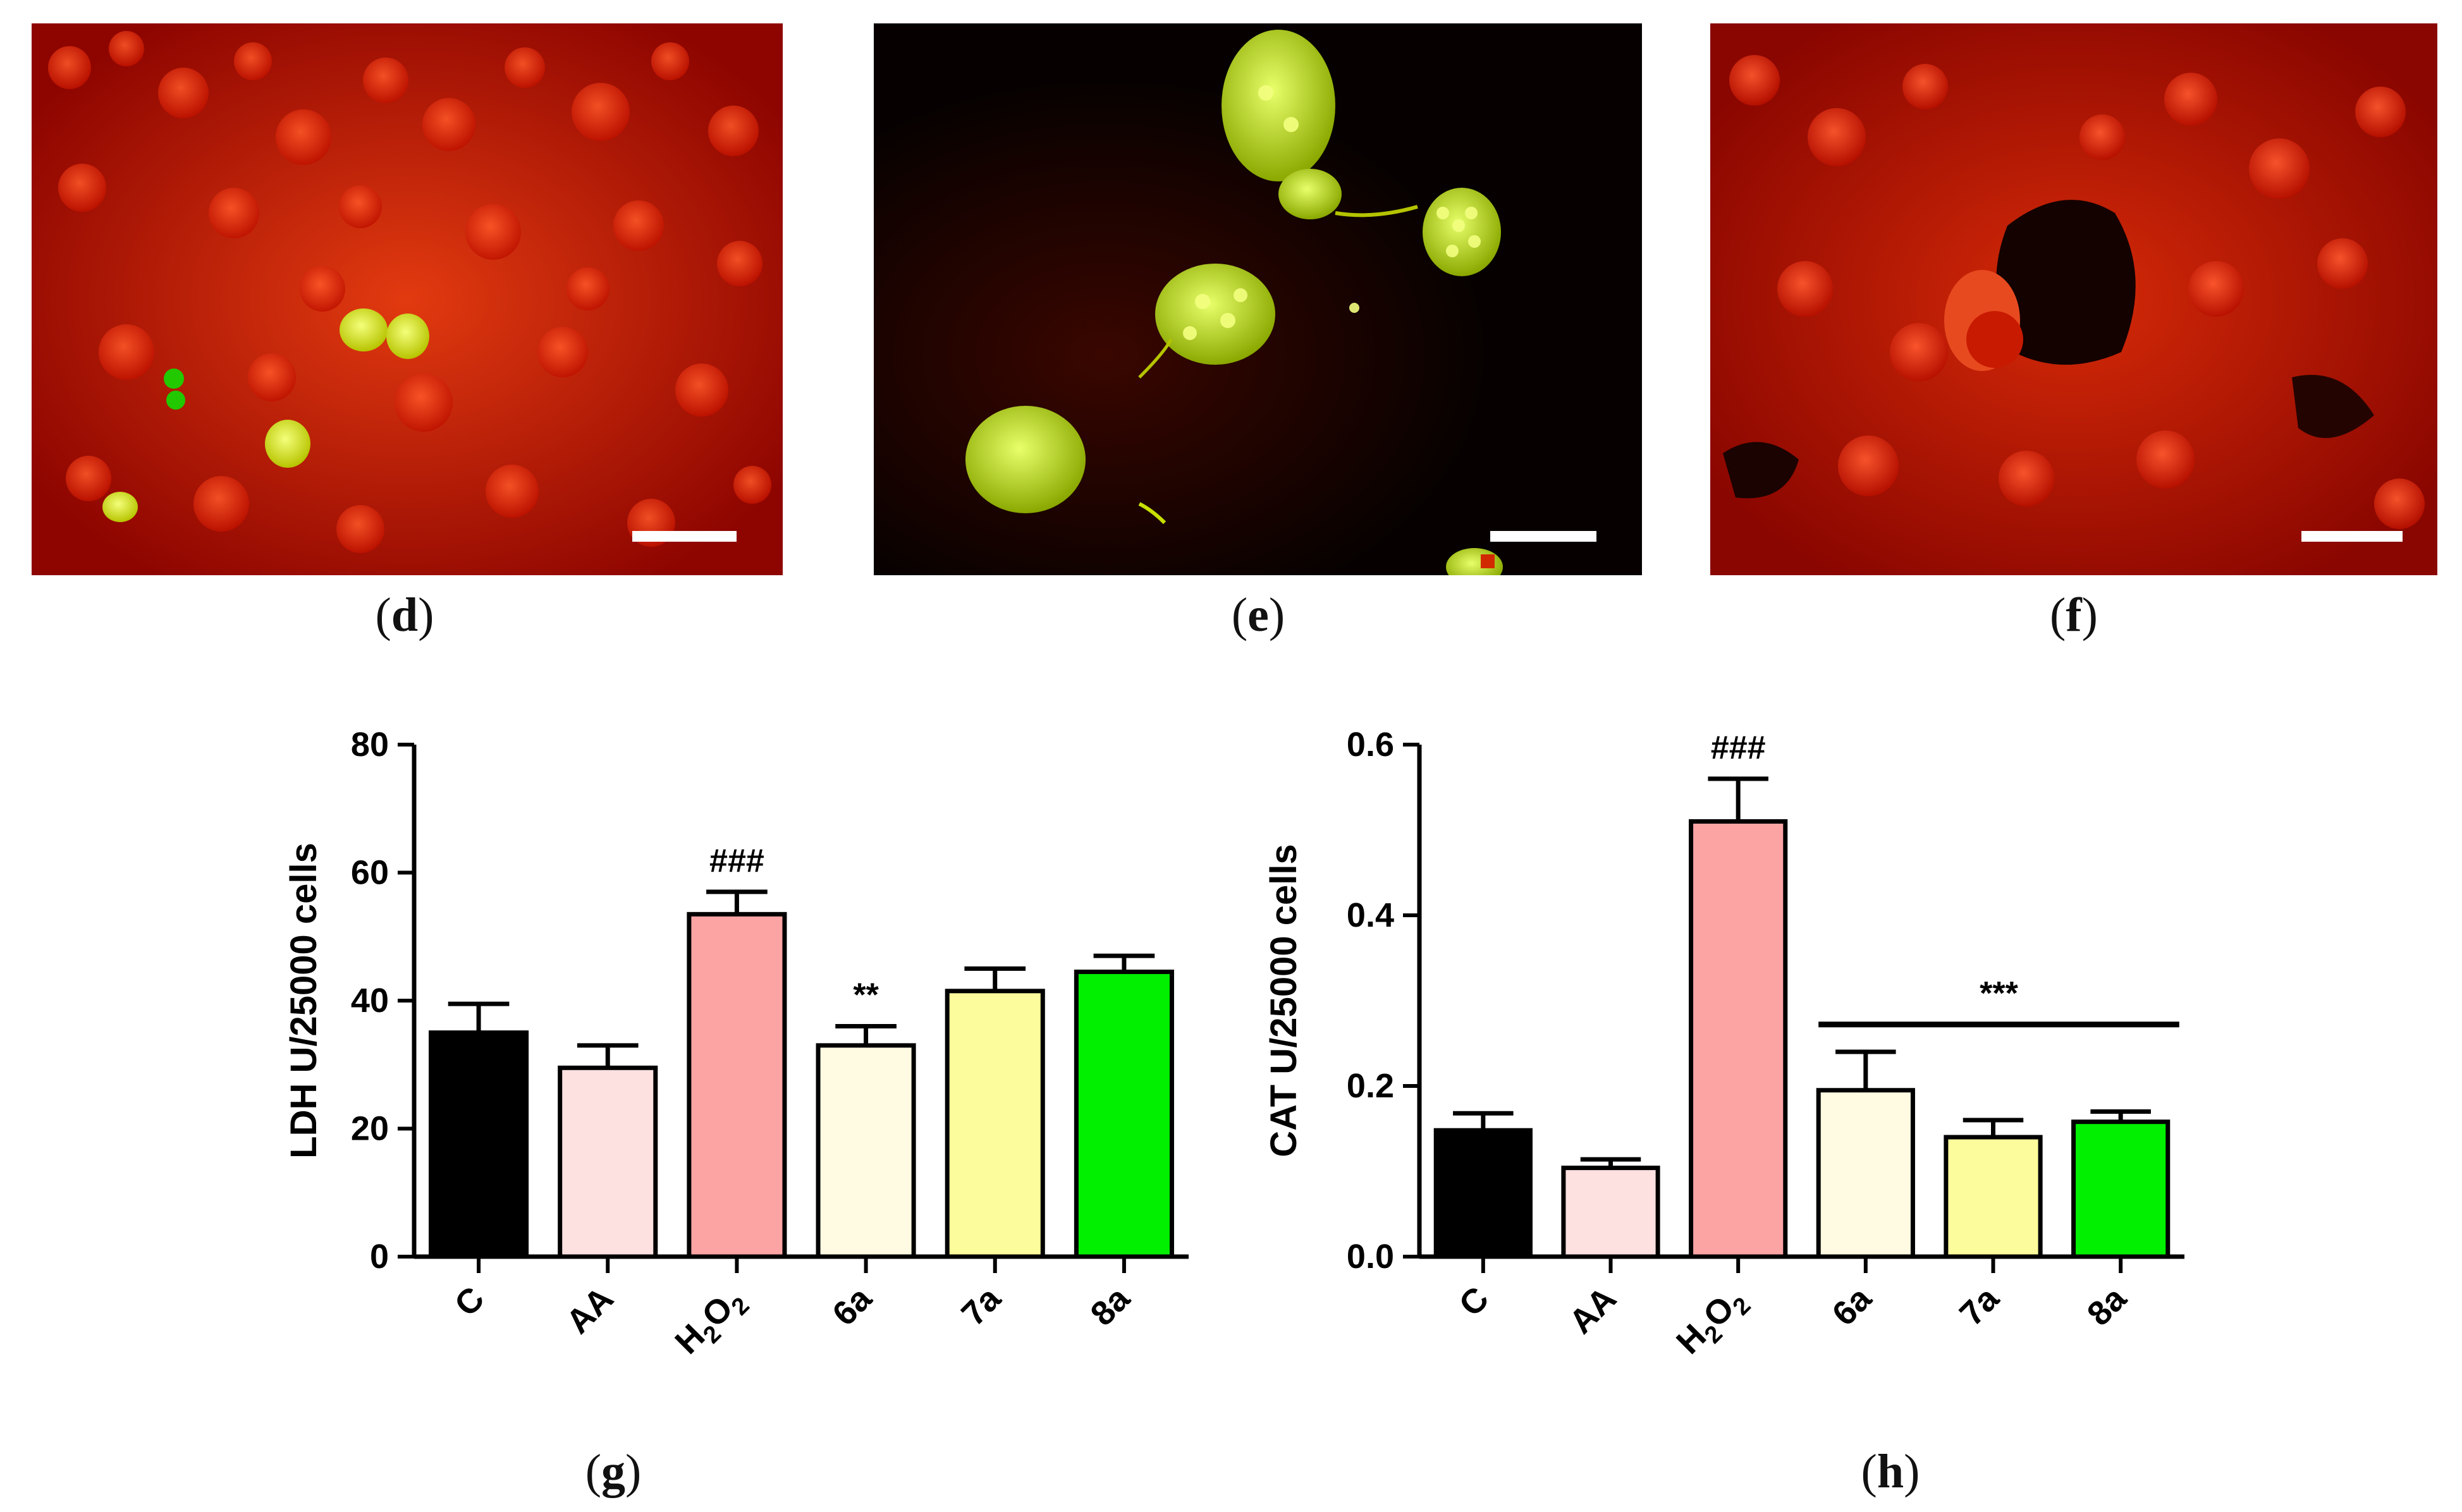  What do you see at coordinates (1890, 1472) in the screenshot?
I see `panel-label-h: (h)` at bounding box center [1890, 1472].